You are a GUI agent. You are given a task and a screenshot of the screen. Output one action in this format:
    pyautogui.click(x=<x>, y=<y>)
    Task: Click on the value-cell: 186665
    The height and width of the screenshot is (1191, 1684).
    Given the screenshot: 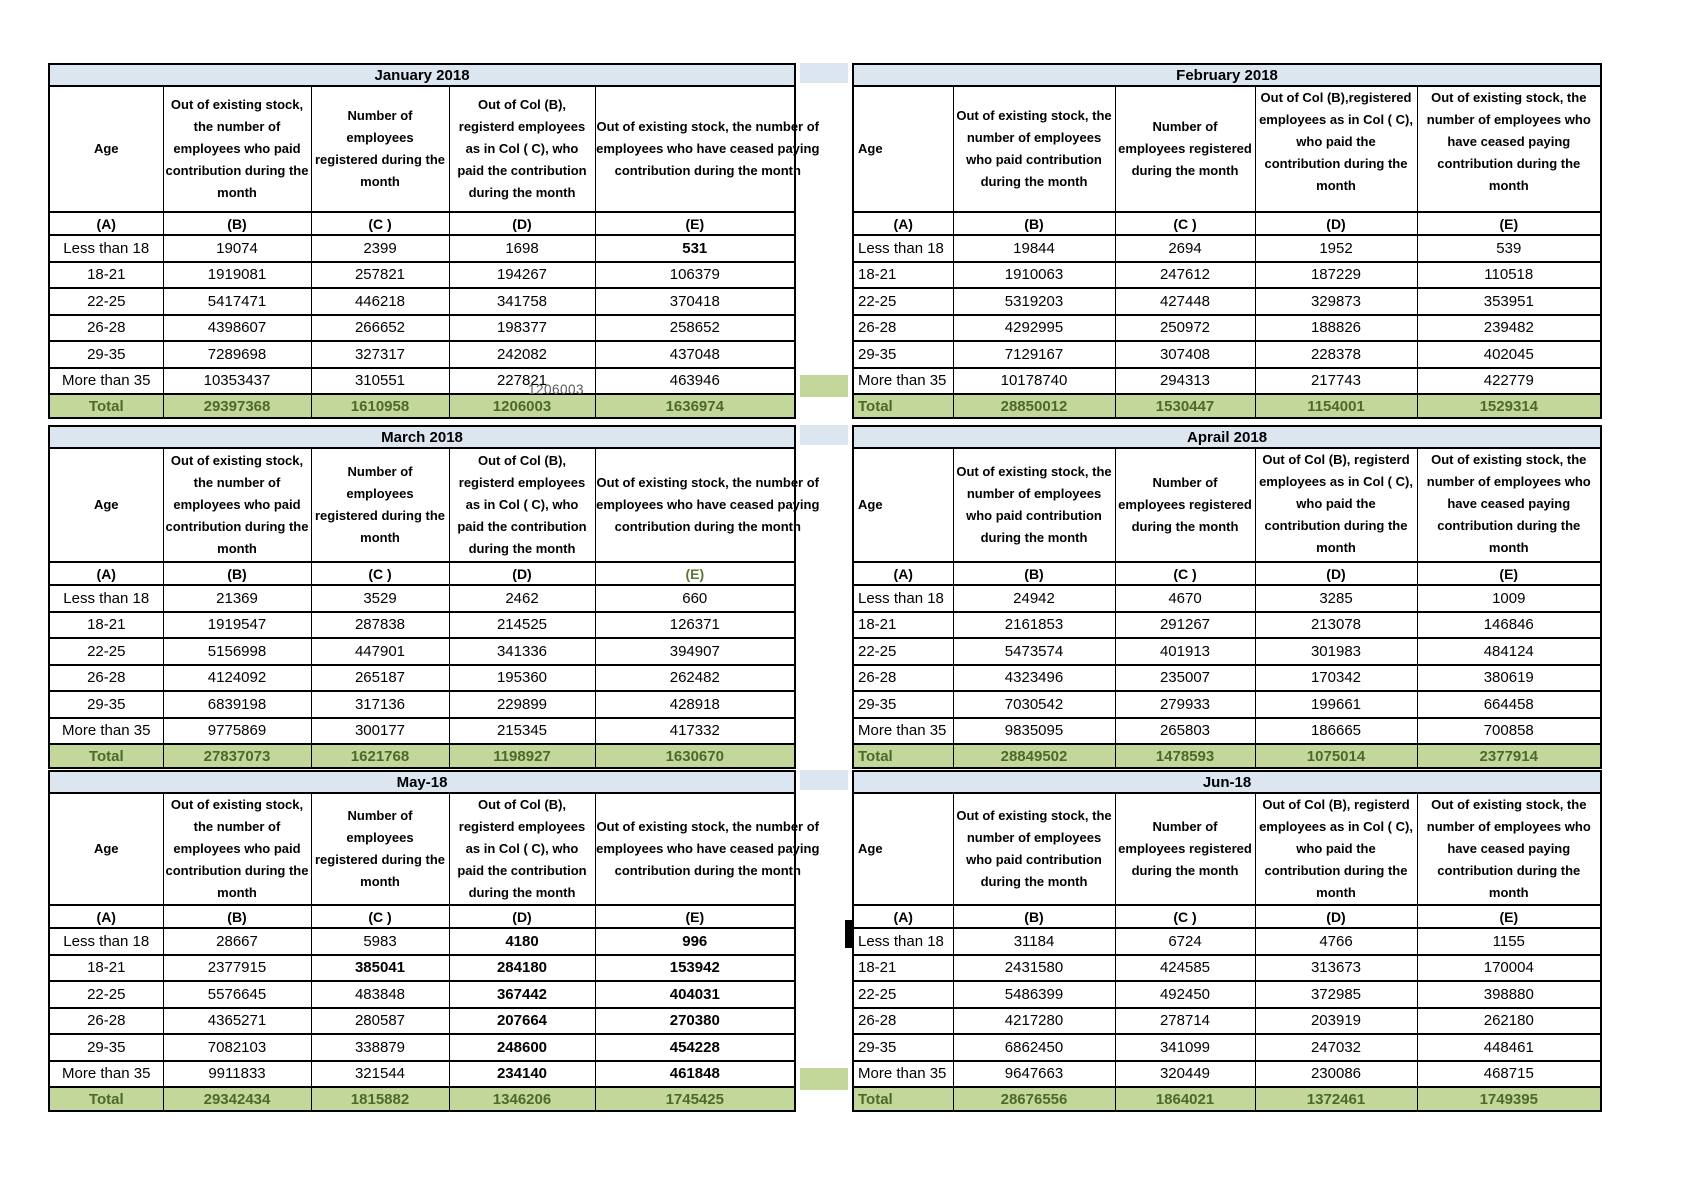 What is the action you would take?
    pyautogui.click(x=1336, y=730)
    